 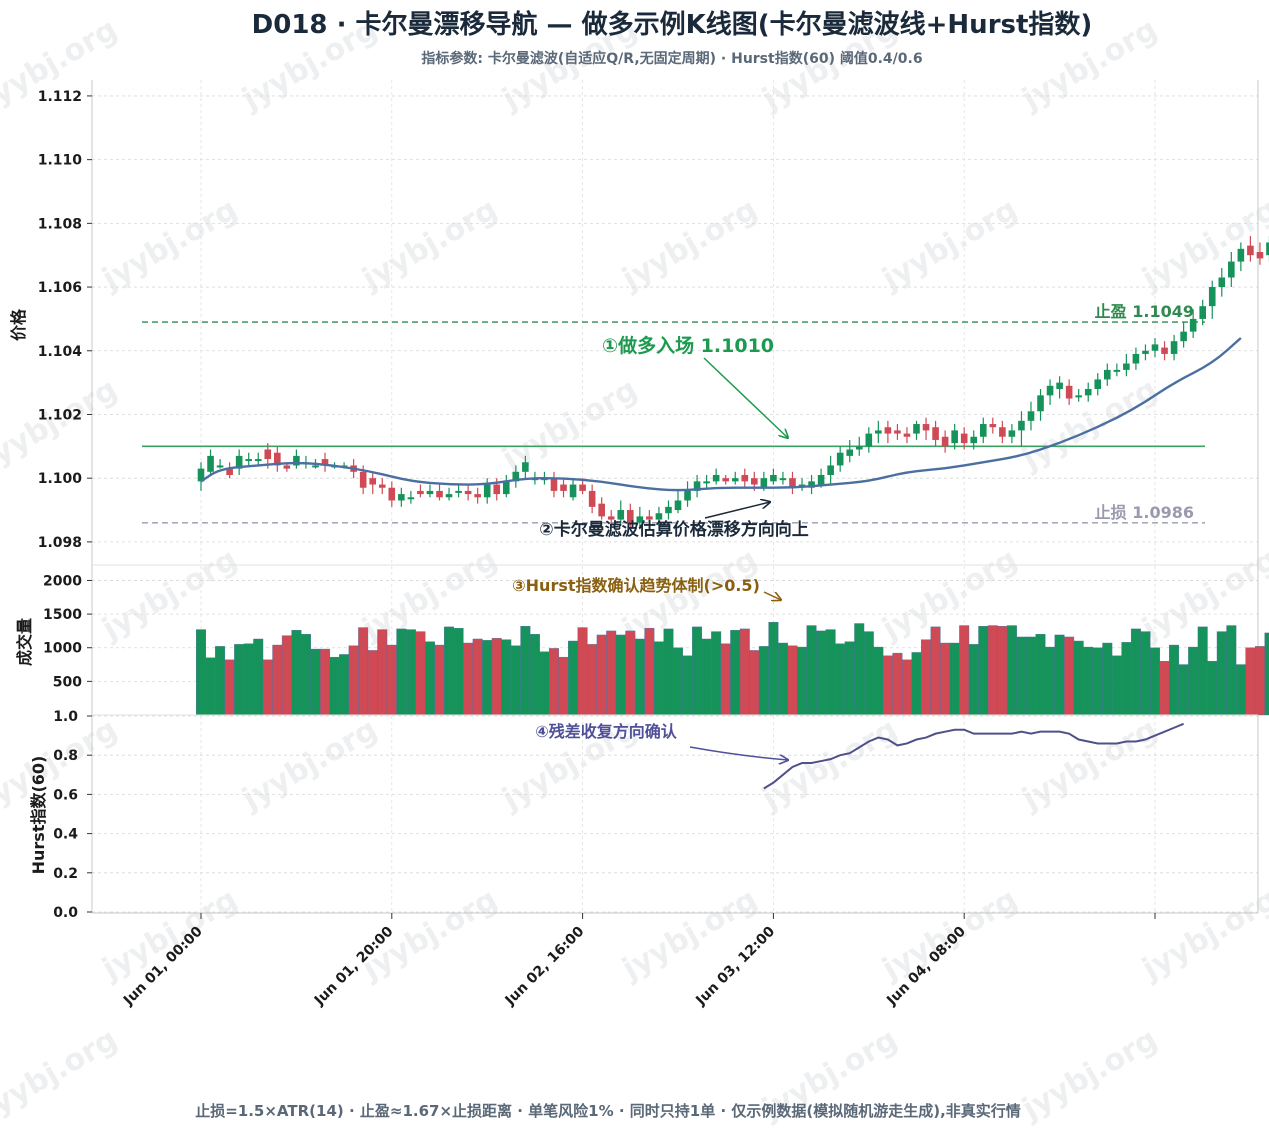 I want to click on hurst-ytick-label: 0.2, so click(x=65, y=874).